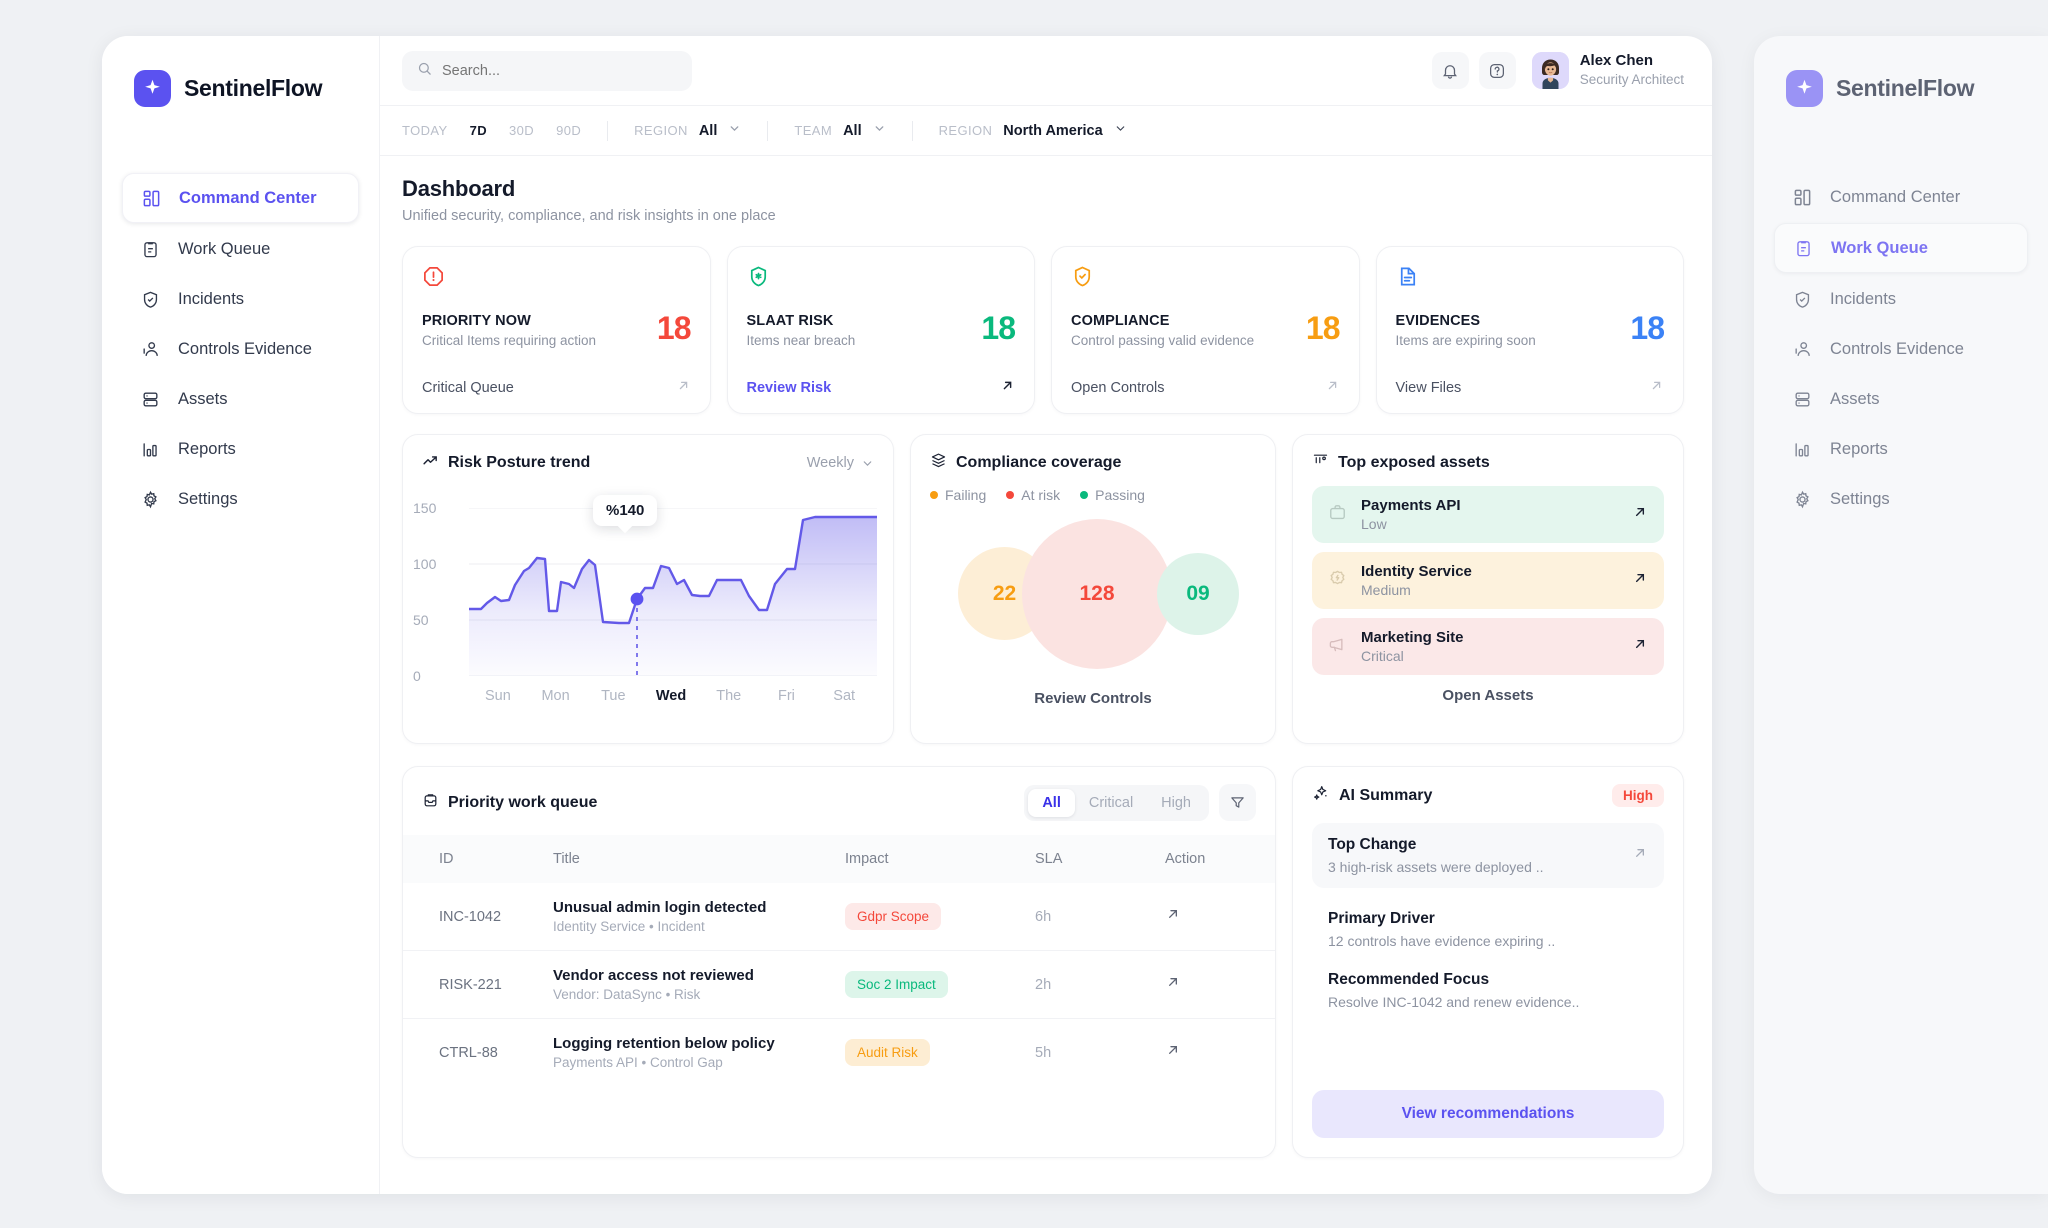 This screenshot has width=2048, height=1228. What do you see at coordinates (1428, 387) in the screenshot?
I see `kpi-link-label: View Files` at bounding box center [1428, 387].